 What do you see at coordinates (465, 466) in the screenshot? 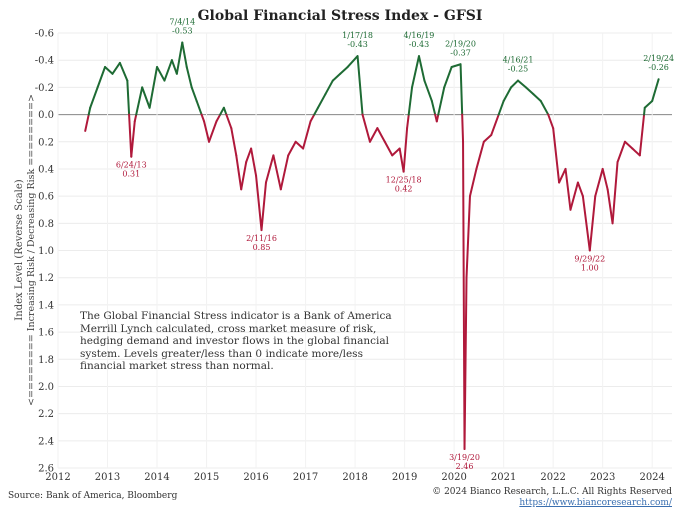
I see `annotation-value: 2.46` at bounding box center [465, 466].